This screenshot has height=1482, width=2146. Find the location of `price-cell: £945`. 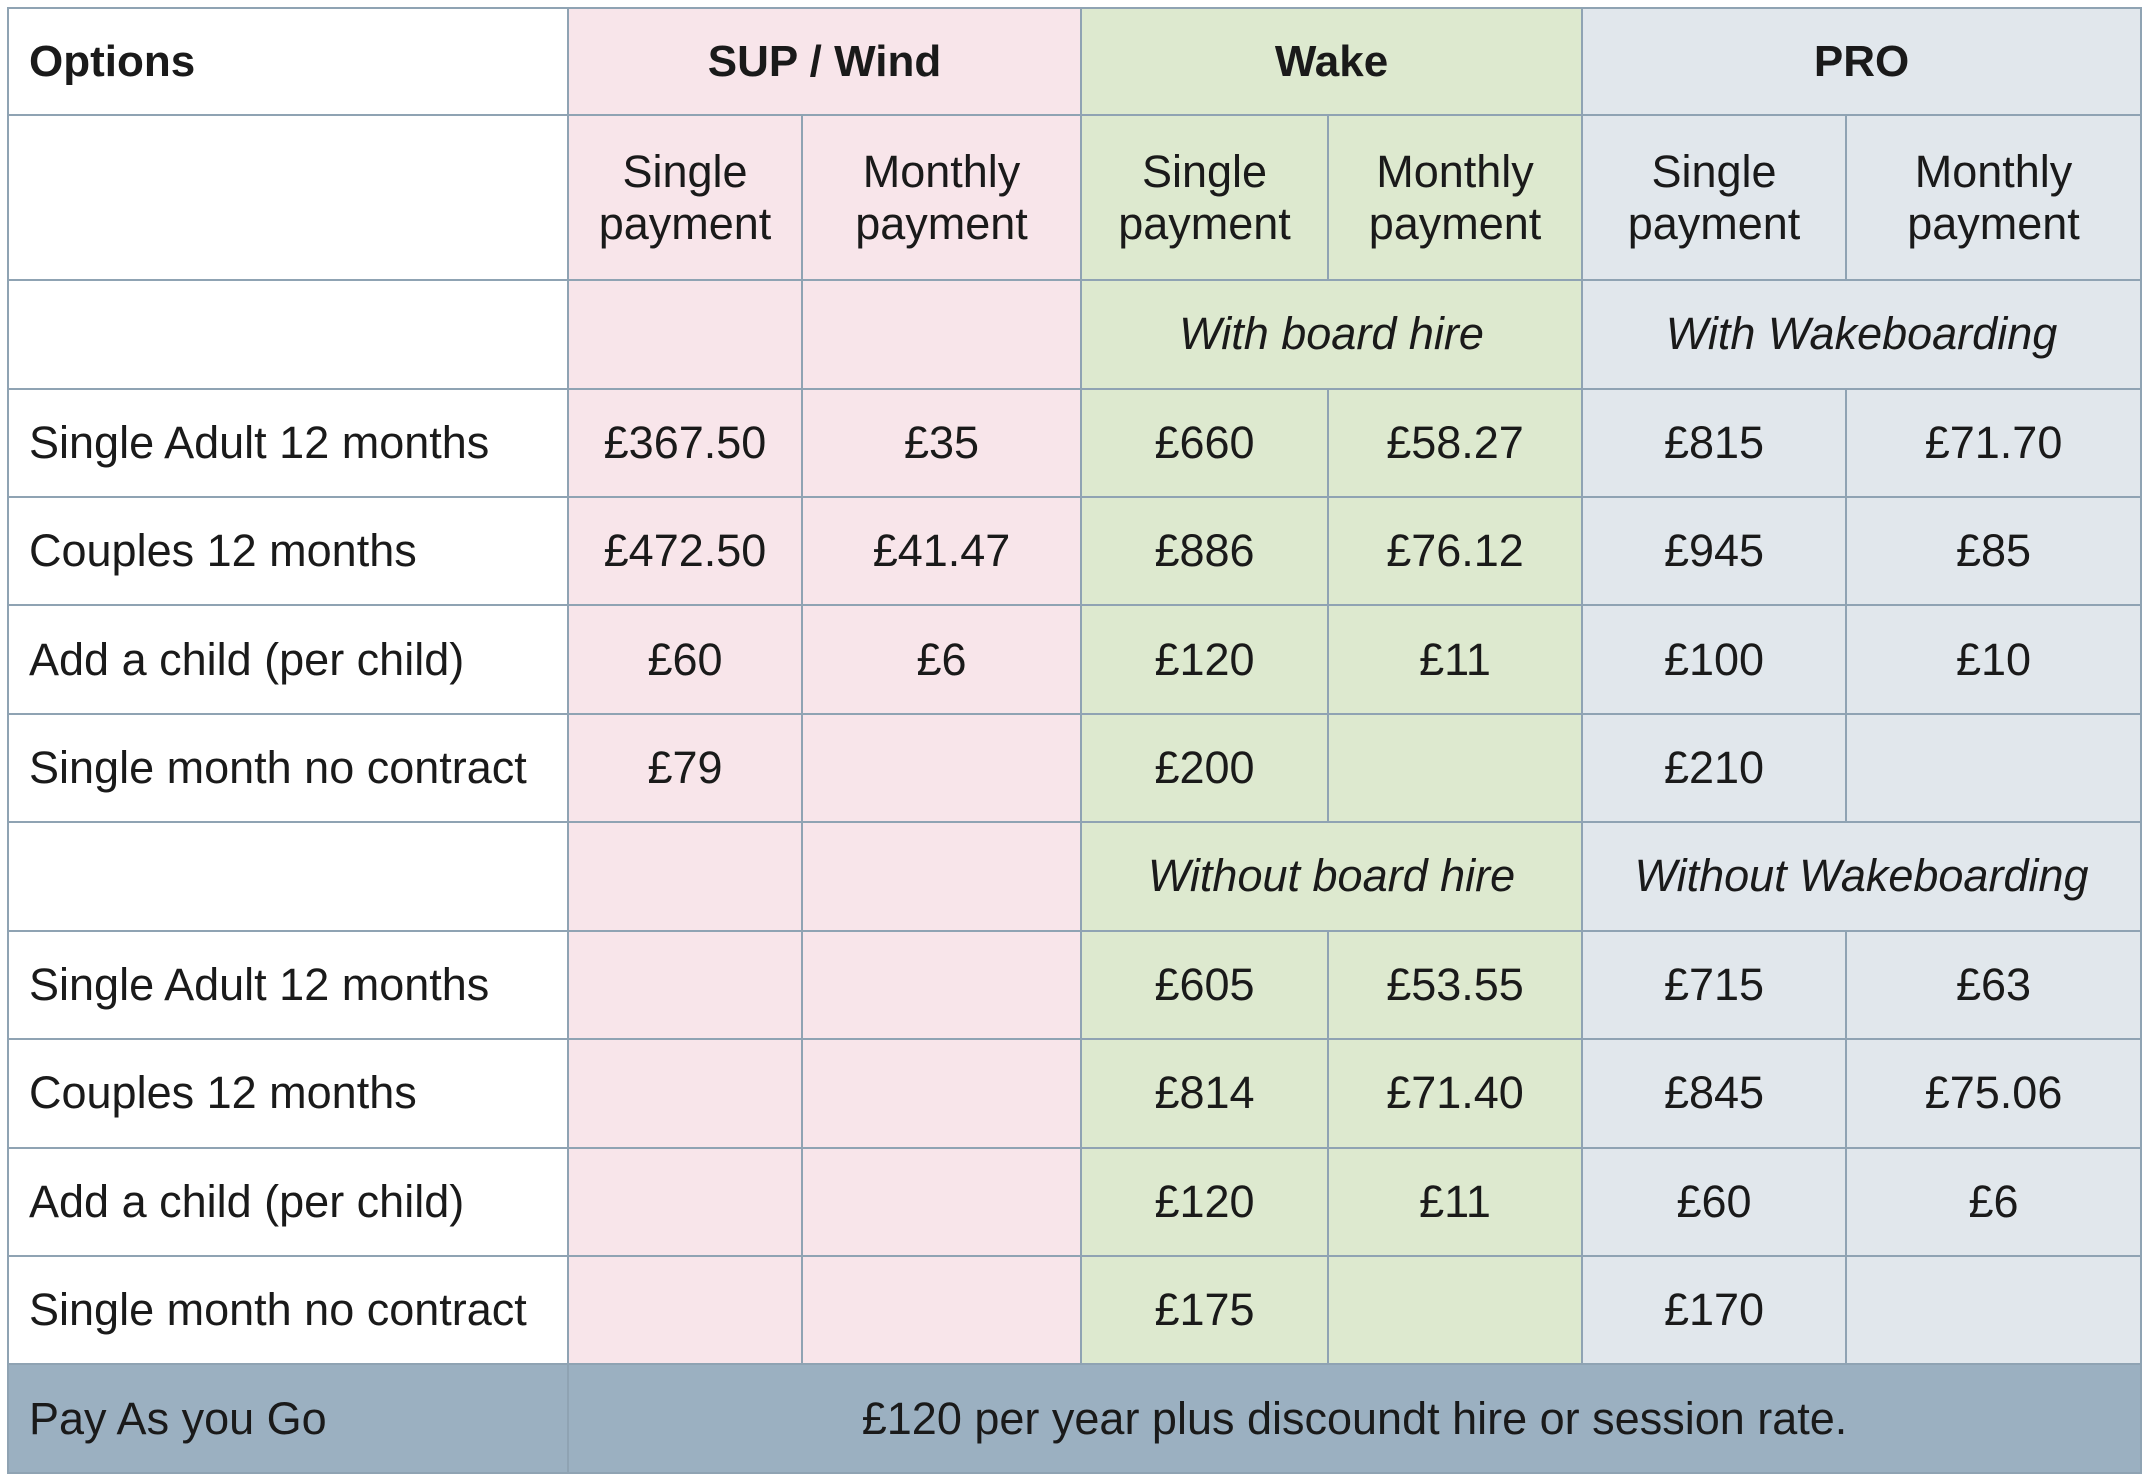

price-cell: £945 is located at coordinates (1714, 551).